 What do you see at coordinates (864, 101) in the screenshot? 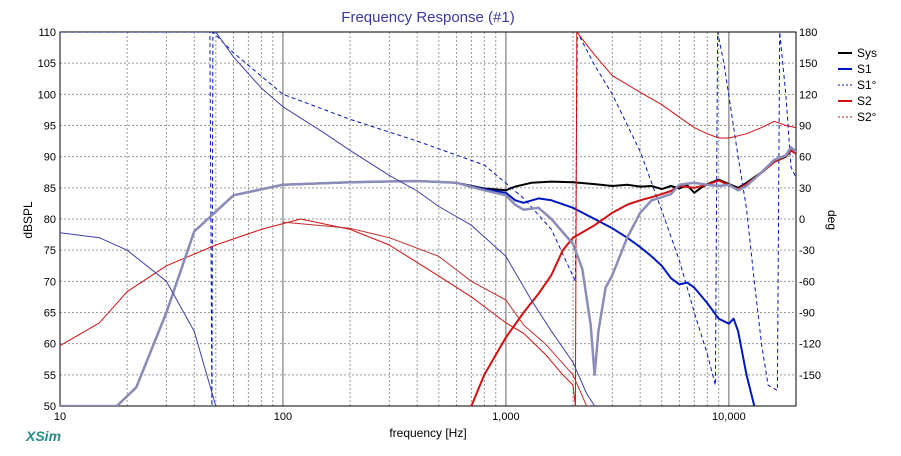
I see `legend-label: S2` at bounding box center [864, 101].